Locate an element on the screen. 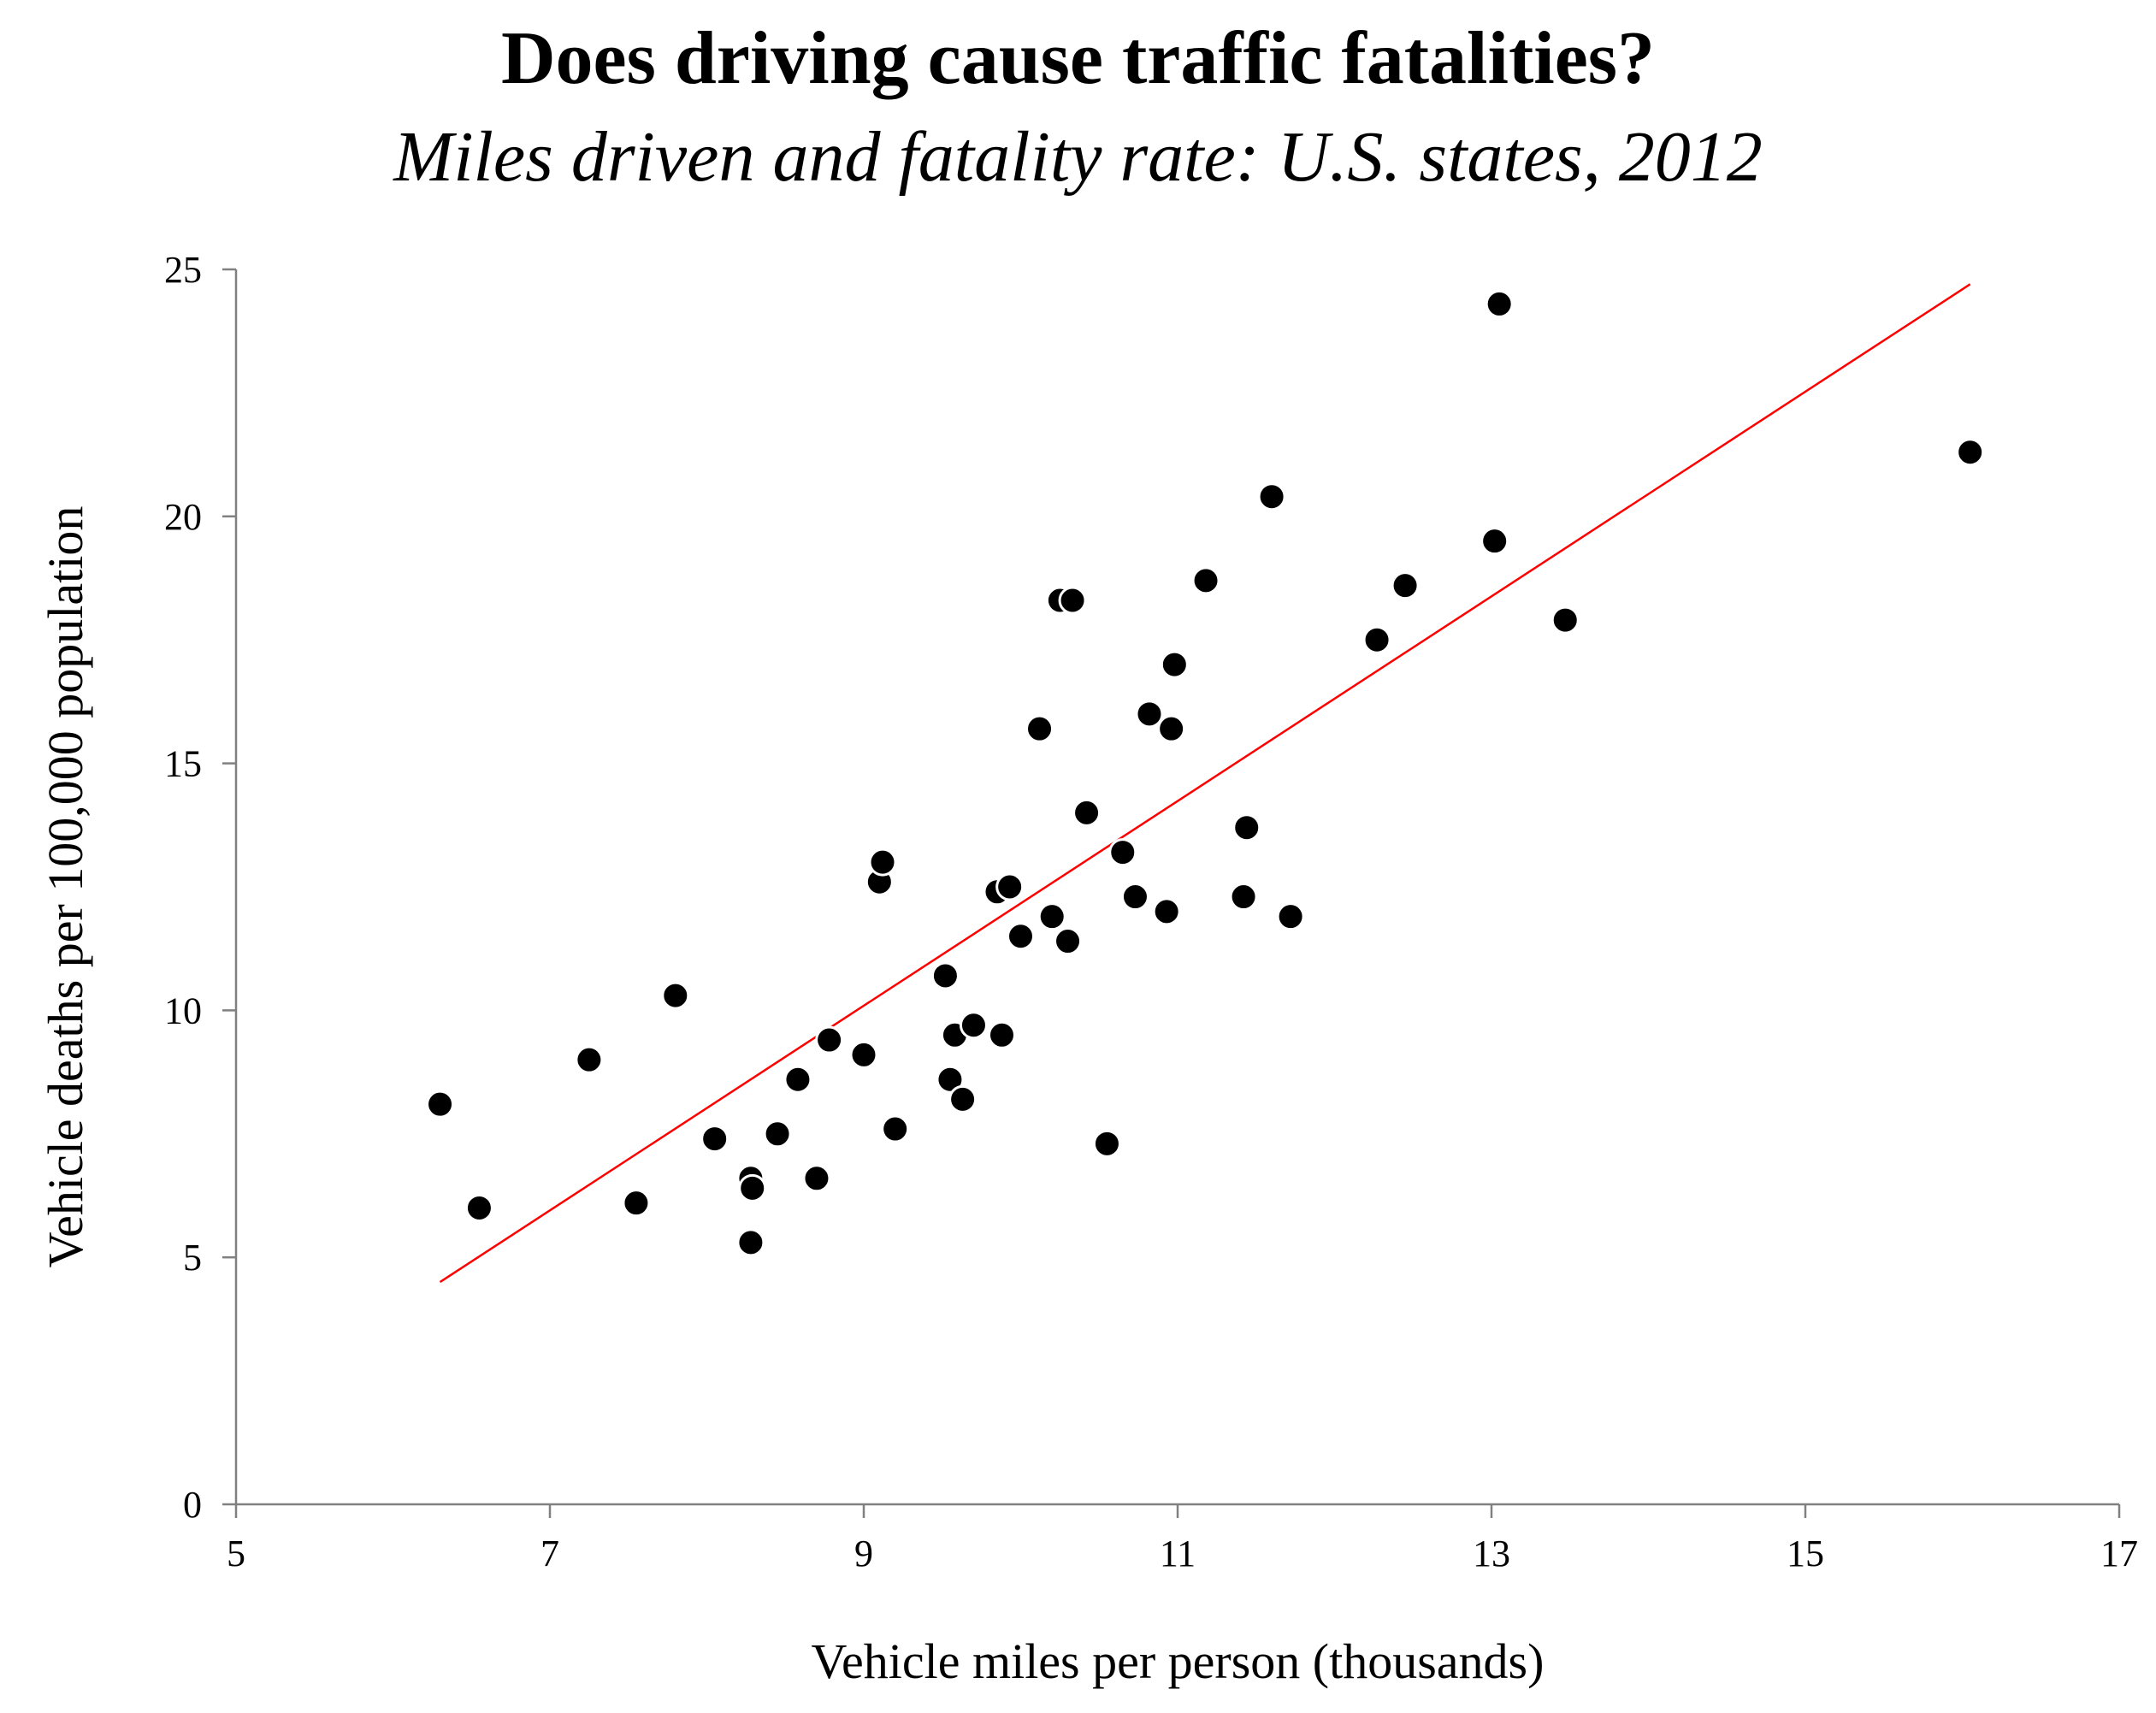 Image resolution: width=2156 pixels, height=1713 pixels. x-tick-label: 17 is located at coordinates (2119, 1553).